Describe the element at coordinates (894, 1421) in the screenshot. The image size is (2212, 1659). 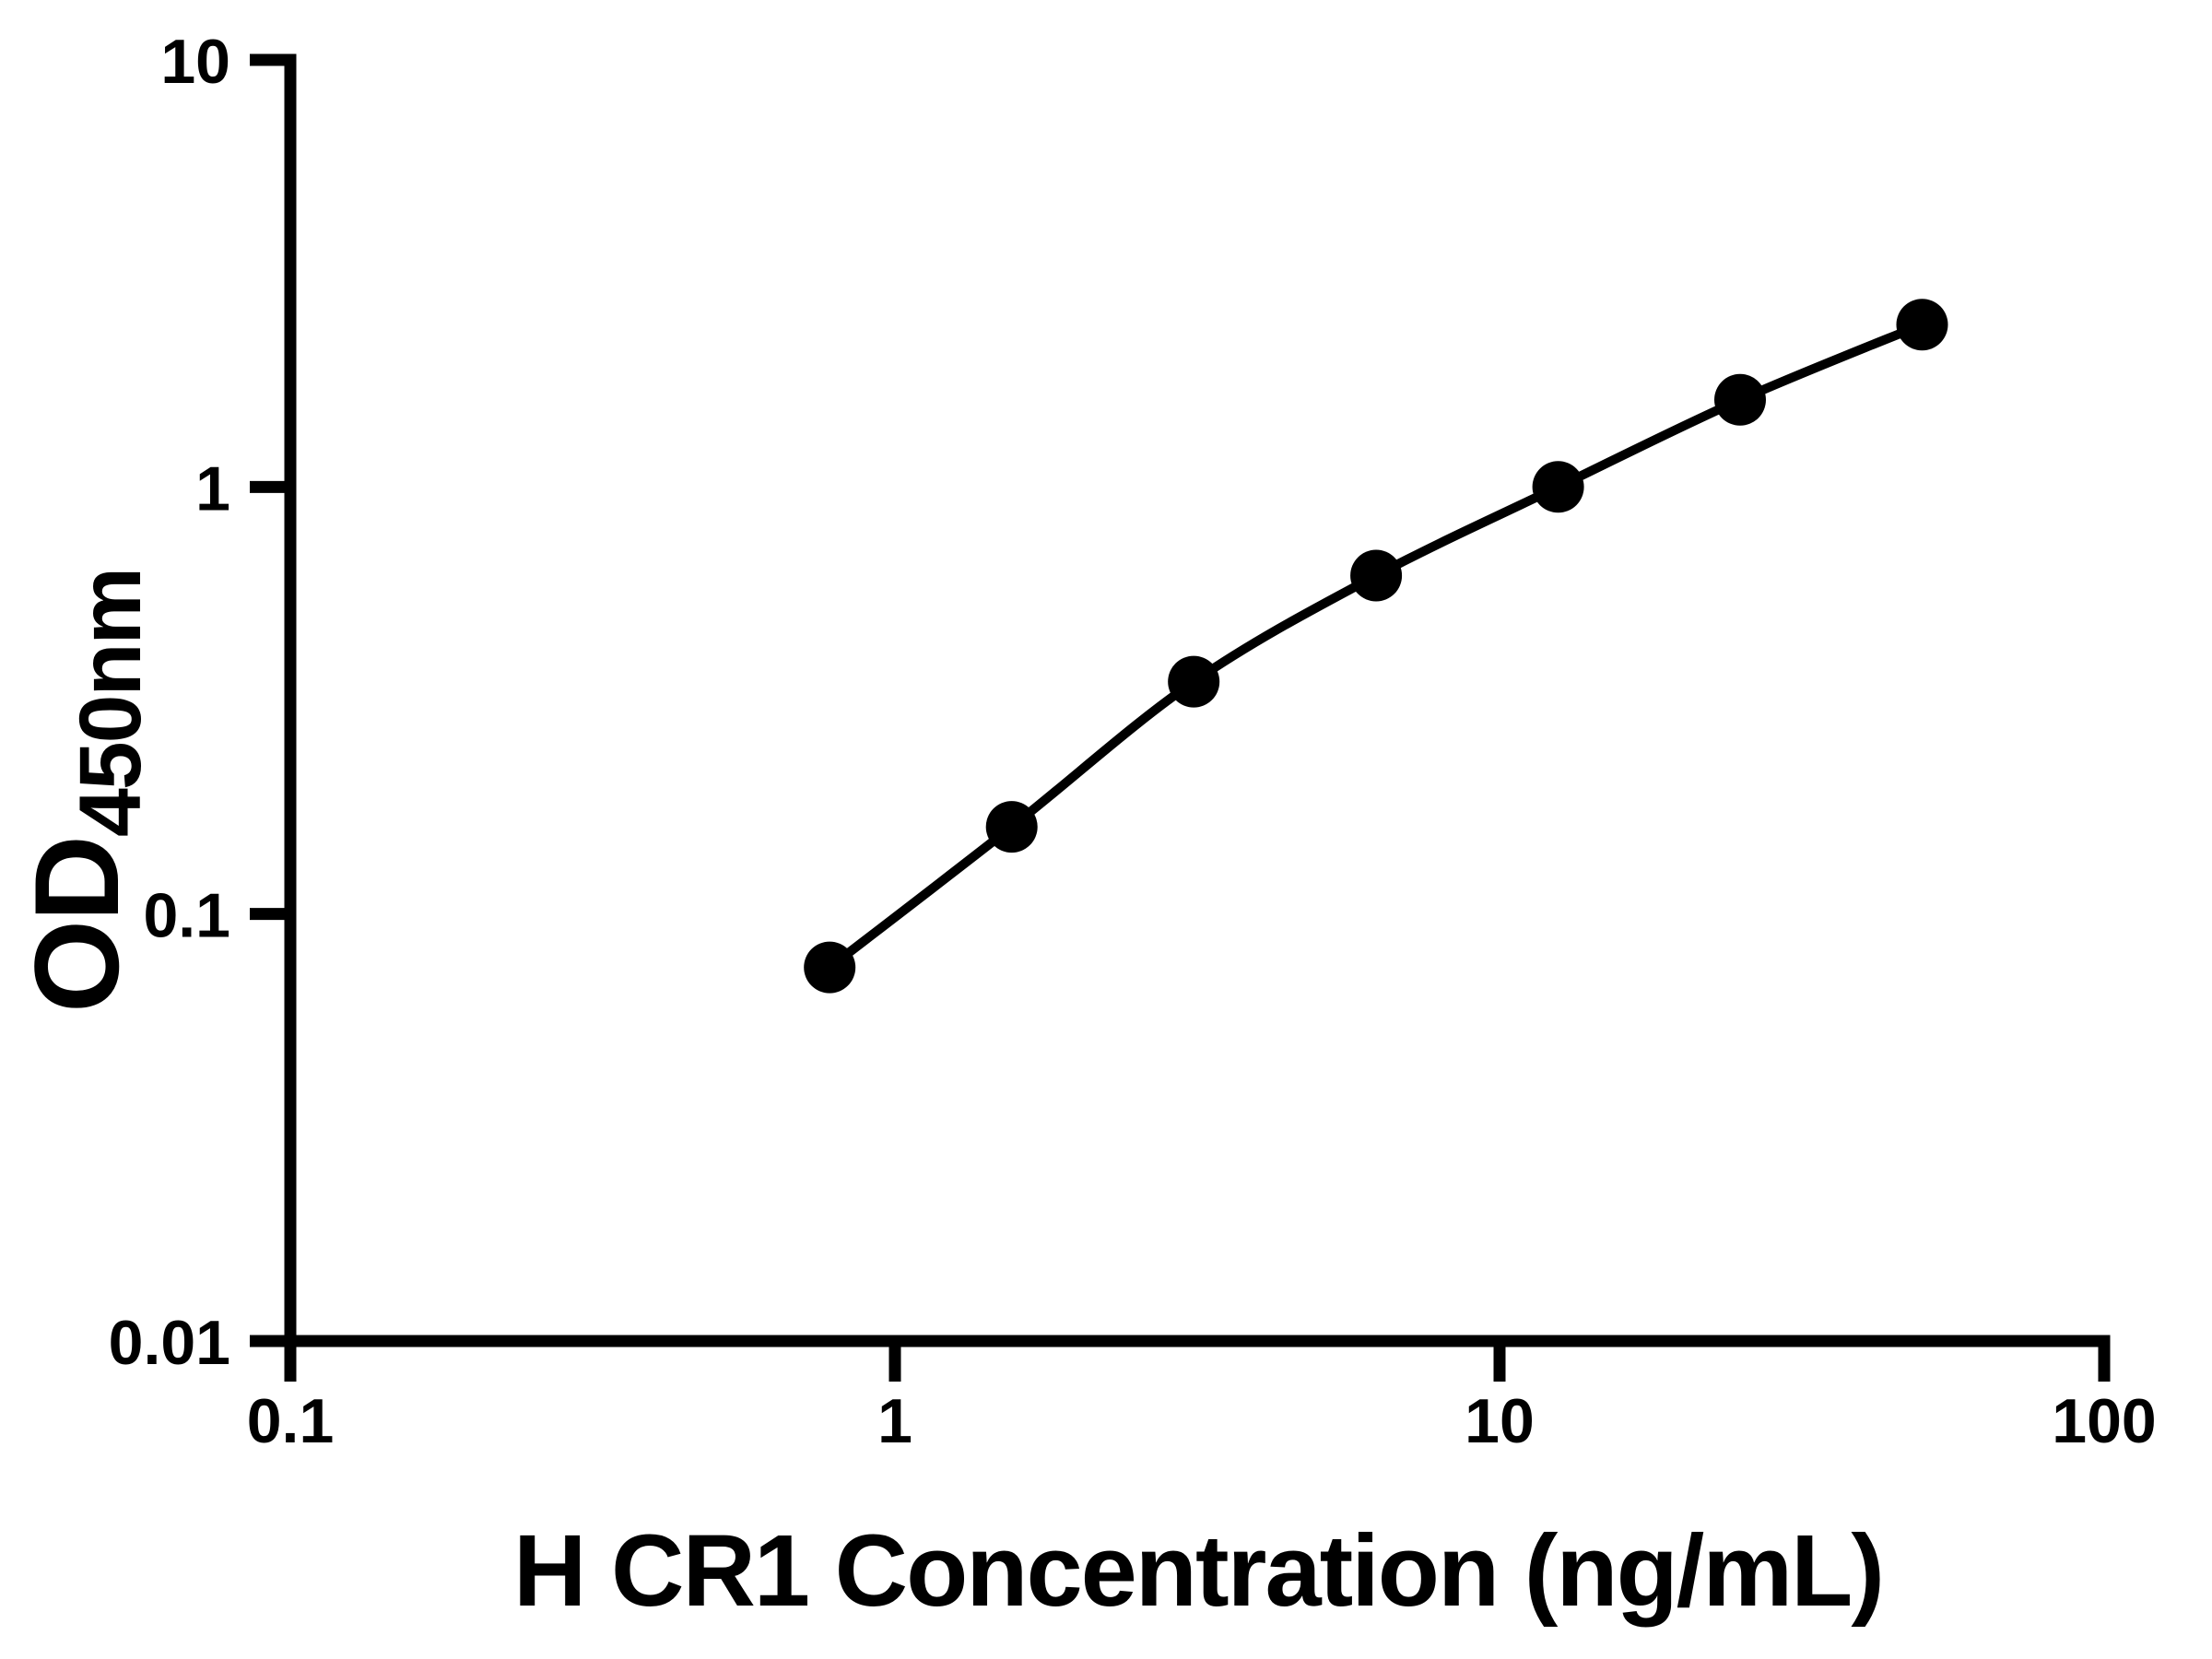
I see `x-tick-label-1: 1` at that location.